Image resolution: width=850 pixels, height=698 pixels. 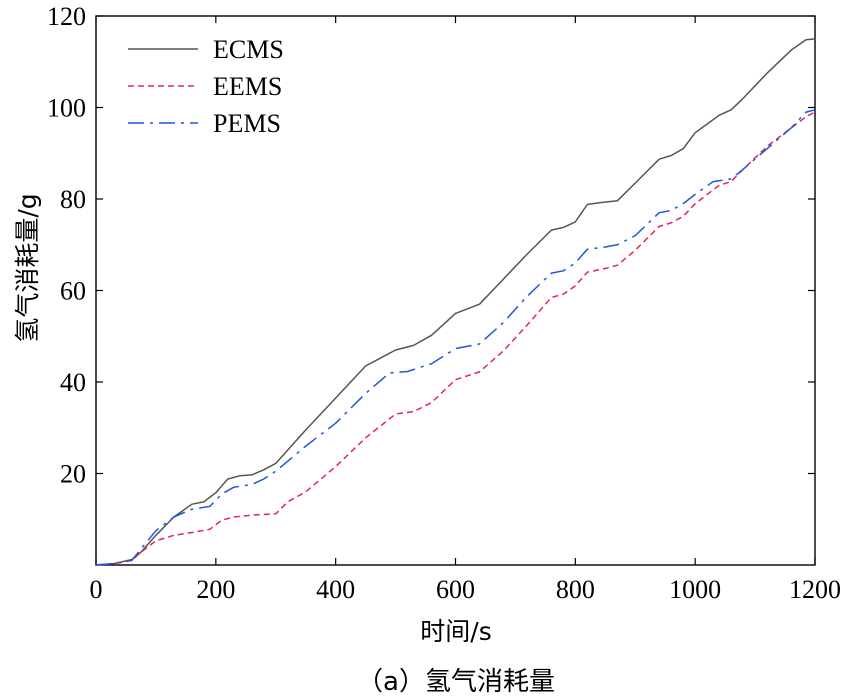 I want to click on y-tick-label: 80, so click(x=73, y=199).